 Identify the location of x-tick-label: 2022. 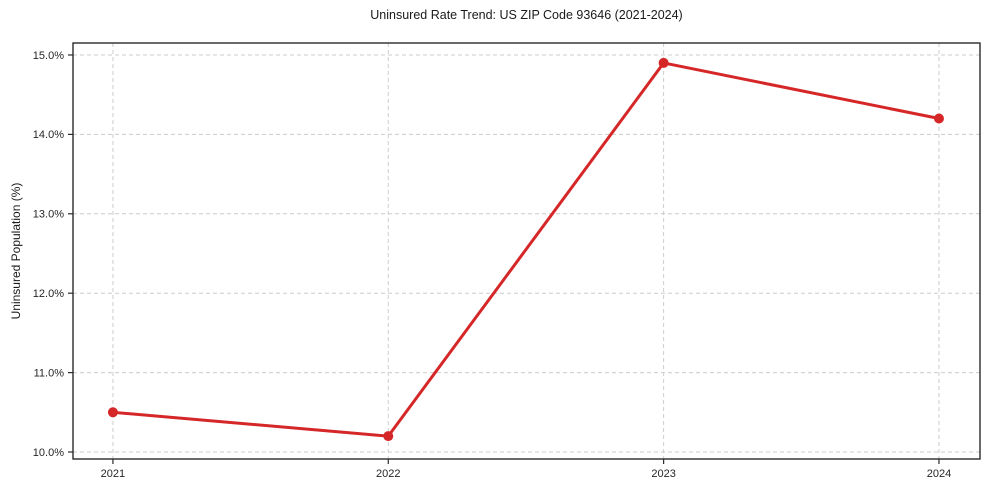
(388, 474).